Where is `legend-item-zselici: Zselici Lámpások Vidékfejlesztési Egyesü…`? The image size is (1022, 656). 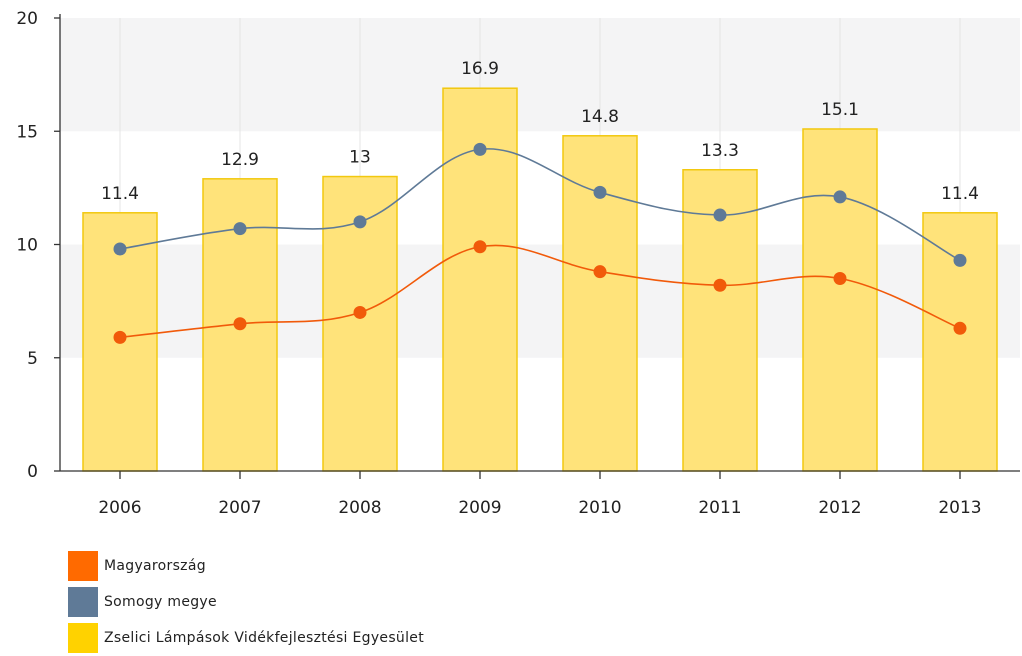 legend-item-zselici: Zselici Lámpások Vidékfejlesztési Egyesü… is located at coordinates (246, 638).